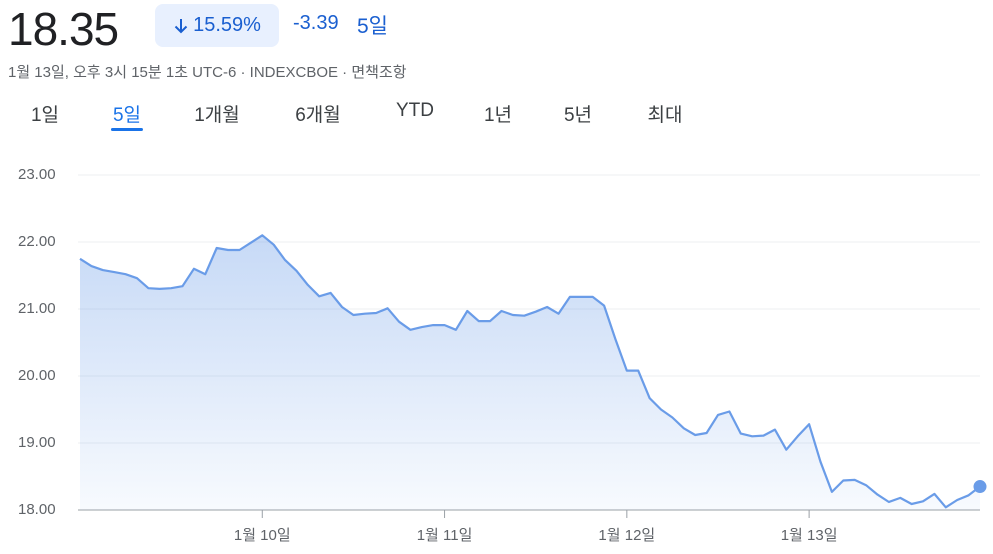  I want to click on range-tab: 최대, so click(665, 115).